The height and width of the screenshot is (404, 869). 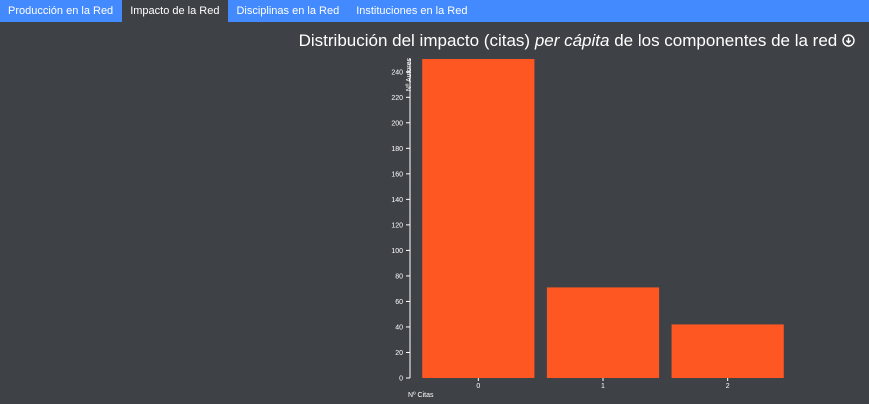 What do you see at coordinates (397, 225) in the screenshot?
I see `y-tick-label: 120` at bounding box center [397, 225].